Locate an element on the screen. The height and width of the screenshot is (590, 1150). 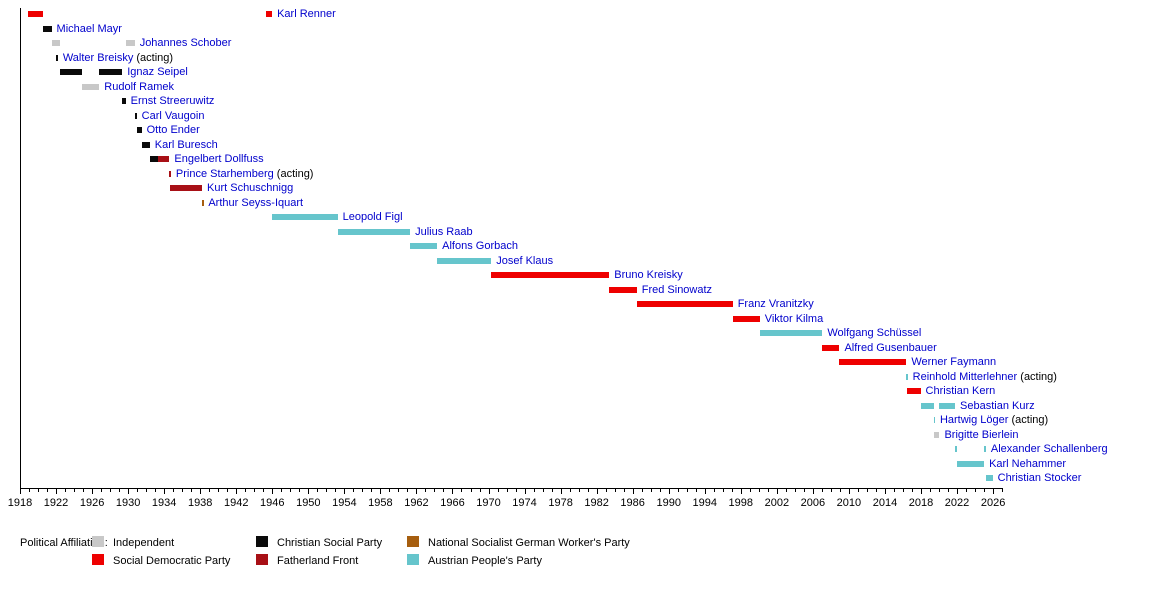
chancellor-name-link: Otto Ender is located at coordinates (173, 130).